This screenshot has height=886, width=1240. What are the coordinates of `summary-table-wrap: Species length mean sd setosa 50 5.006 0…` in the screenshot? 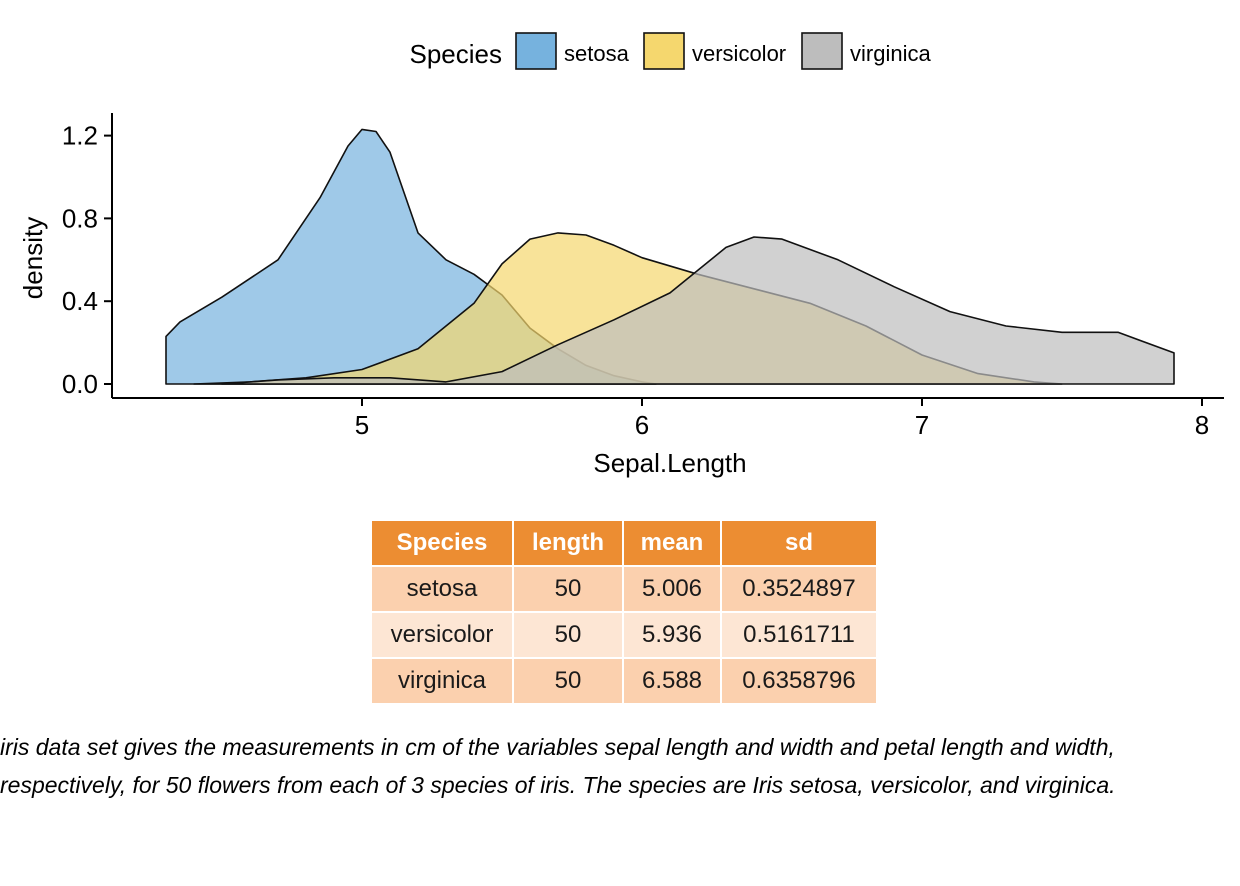 It's located at (624, 612).